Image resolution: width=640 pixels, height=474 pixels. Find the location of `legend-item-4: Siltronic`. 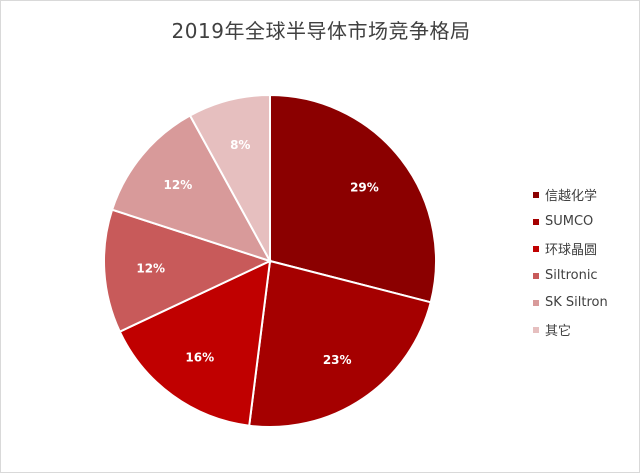

legend-item-4: Siltronic is located at coordinates (585, 275).